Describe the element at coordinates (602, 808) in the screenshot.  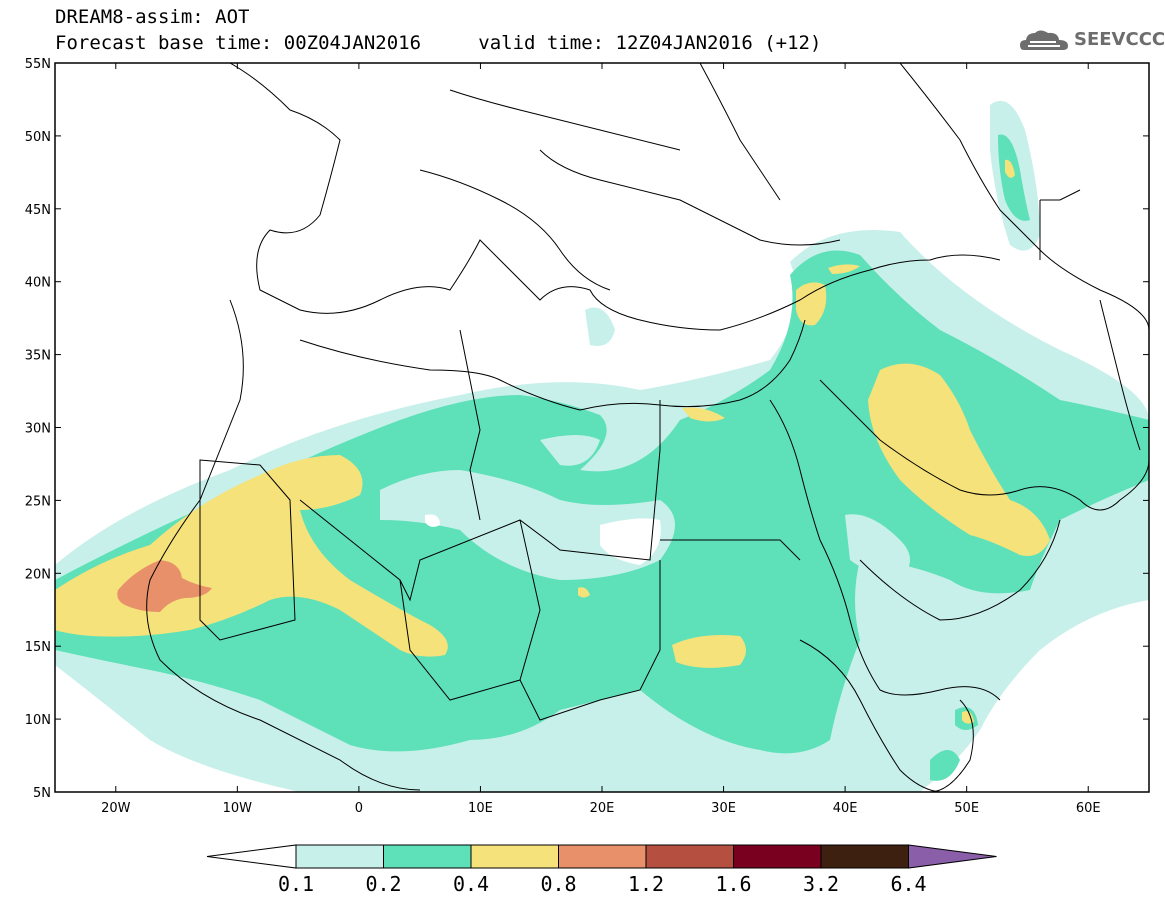
I see `lon-label: 20E` at that location.